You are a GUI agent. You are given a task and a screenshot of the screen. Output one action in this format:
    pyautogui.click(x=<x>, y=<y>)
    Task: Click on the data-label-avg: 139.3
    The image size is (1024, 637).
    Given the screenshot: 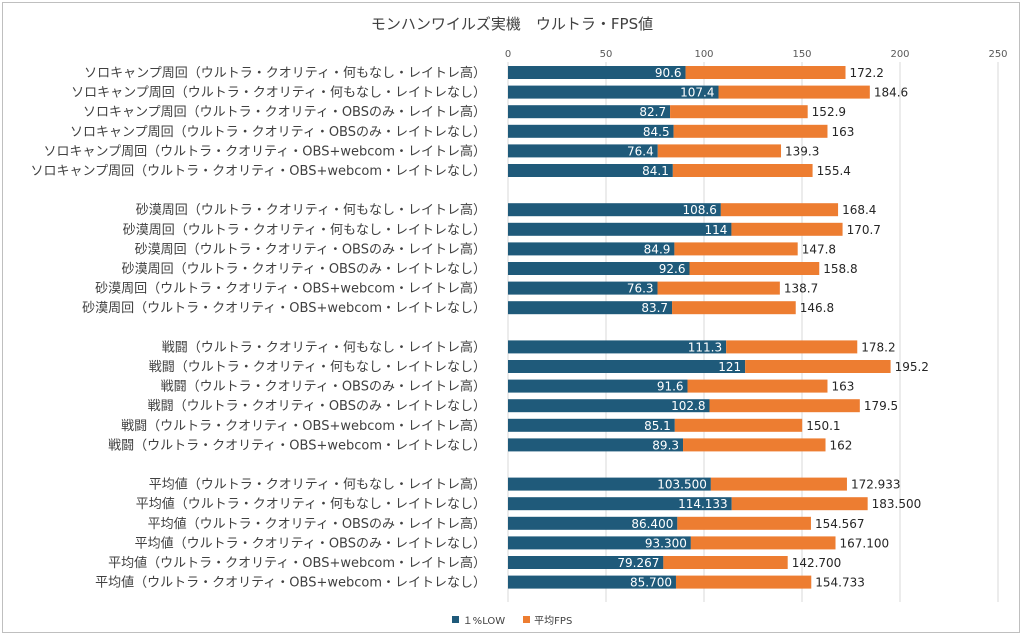 What is the action you would take?
    pyautogui.click(x=802, y=151)
    